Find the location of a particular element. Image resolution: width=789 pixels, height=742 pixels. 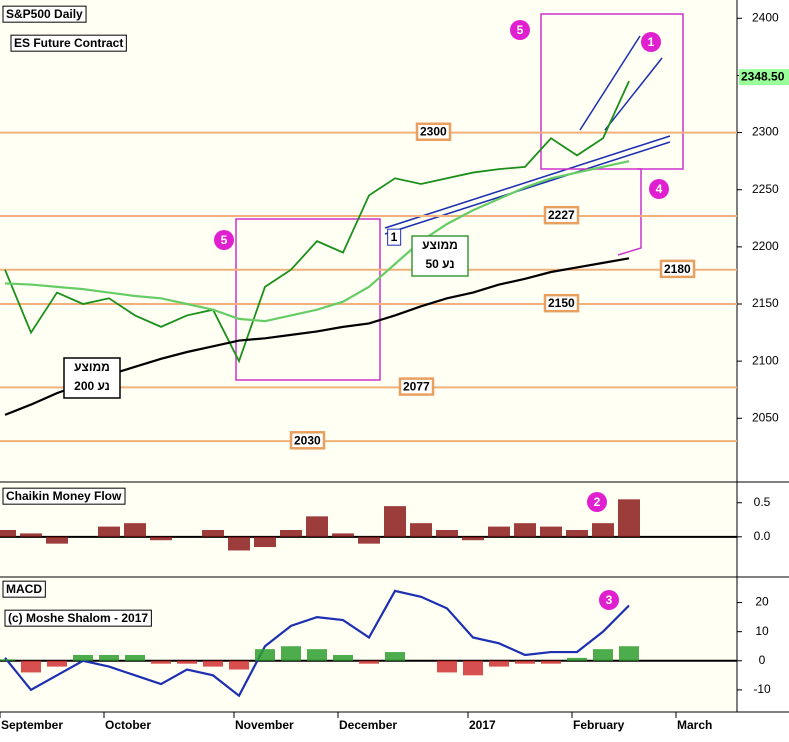

y-tick-label: 0.0 is located at coordinates (762, 536).